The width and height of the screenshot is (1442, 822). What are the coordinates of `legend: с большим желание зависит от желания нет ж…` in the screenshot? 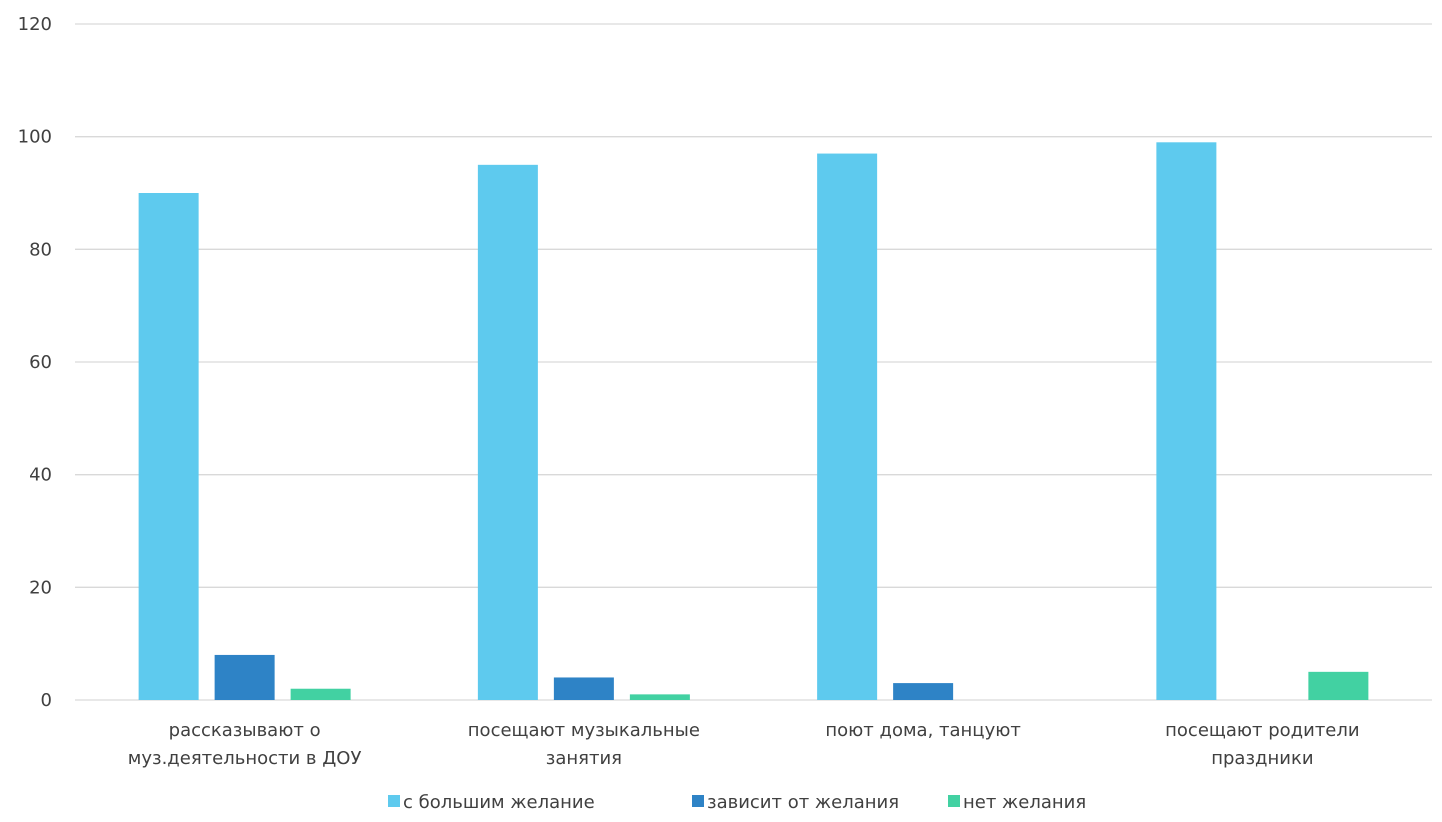 It's located at (737, 802).